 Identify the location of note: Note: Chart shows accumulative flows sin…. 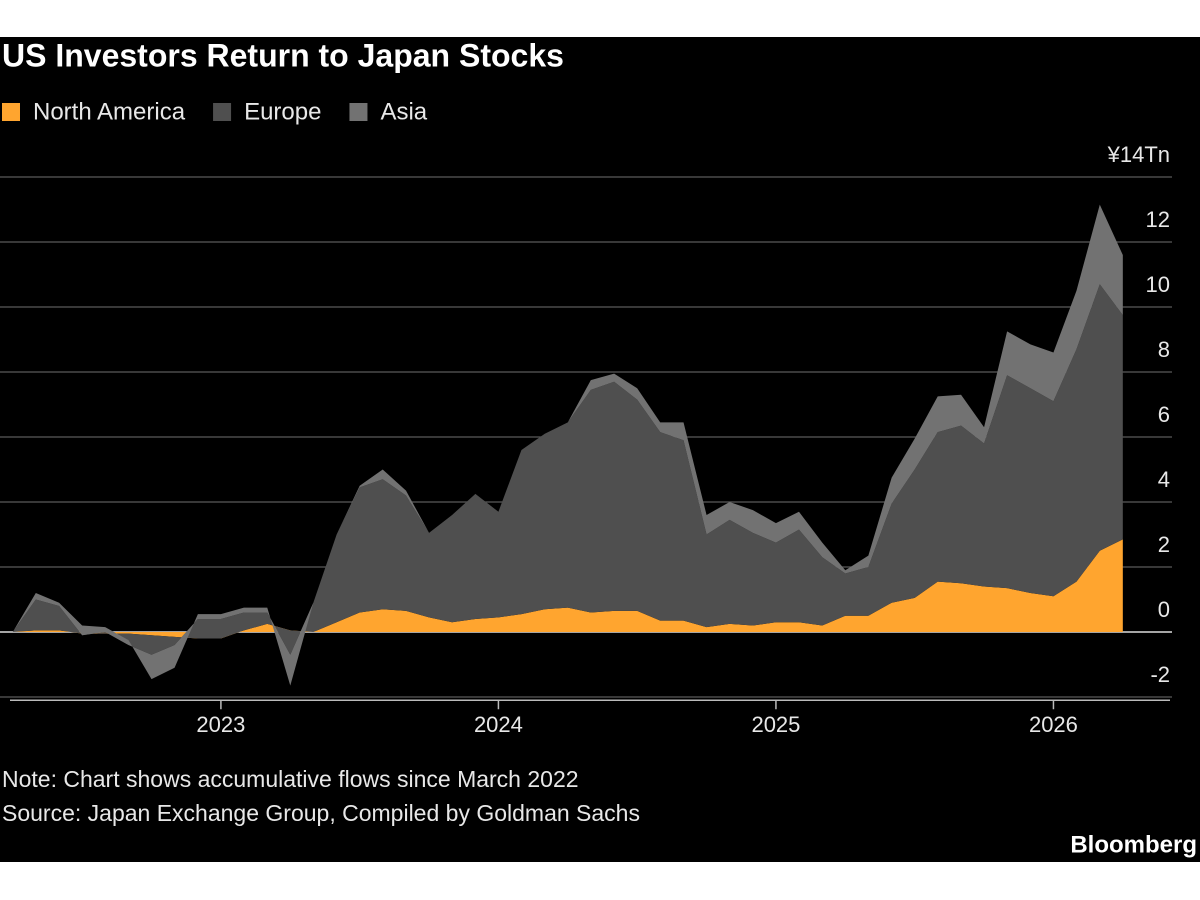
(290, 779).